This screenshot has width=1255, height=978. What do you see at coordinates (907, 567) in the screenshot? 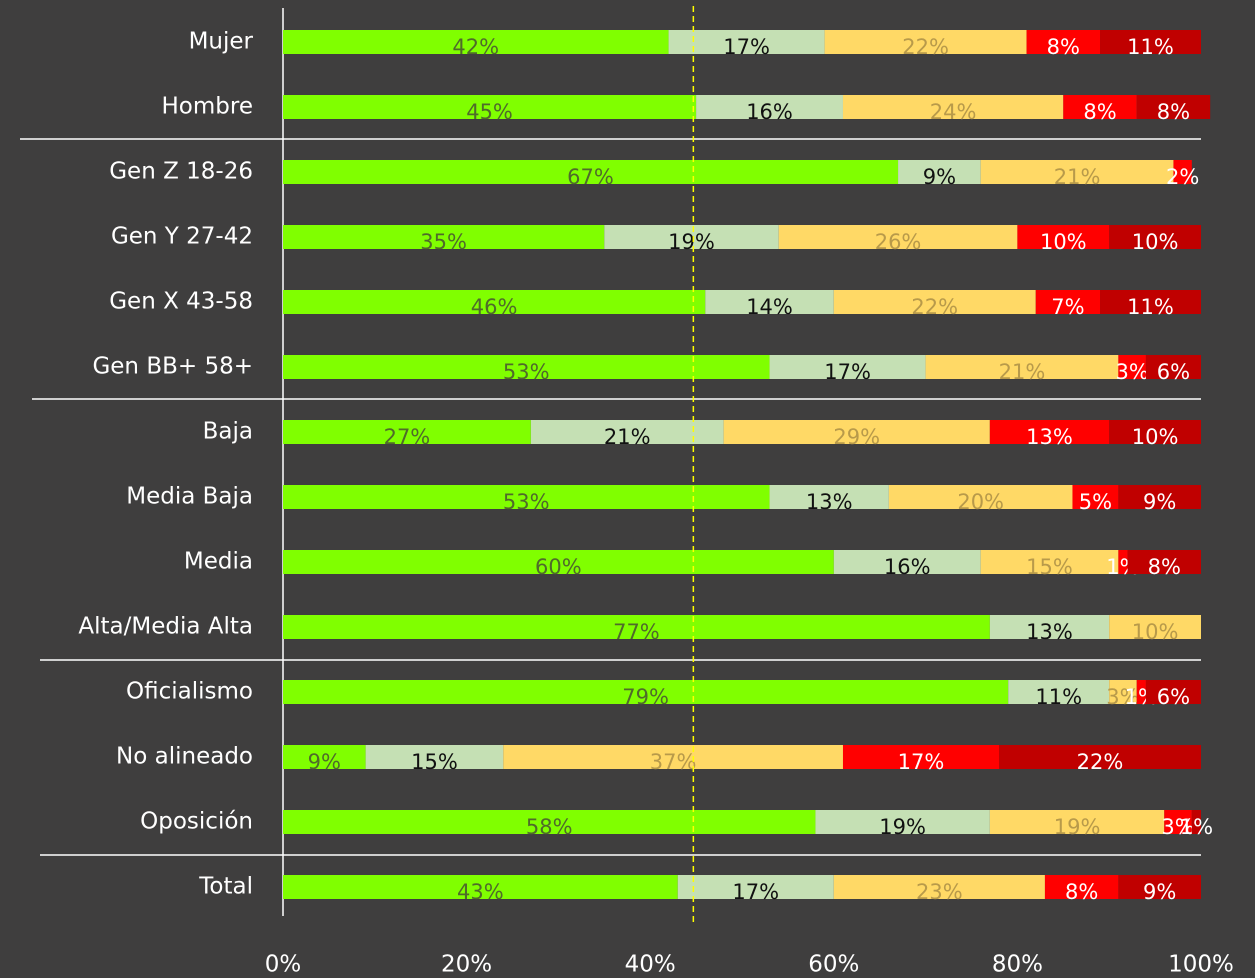
I see `value-label: 16%` at bounding box center [907, 567].